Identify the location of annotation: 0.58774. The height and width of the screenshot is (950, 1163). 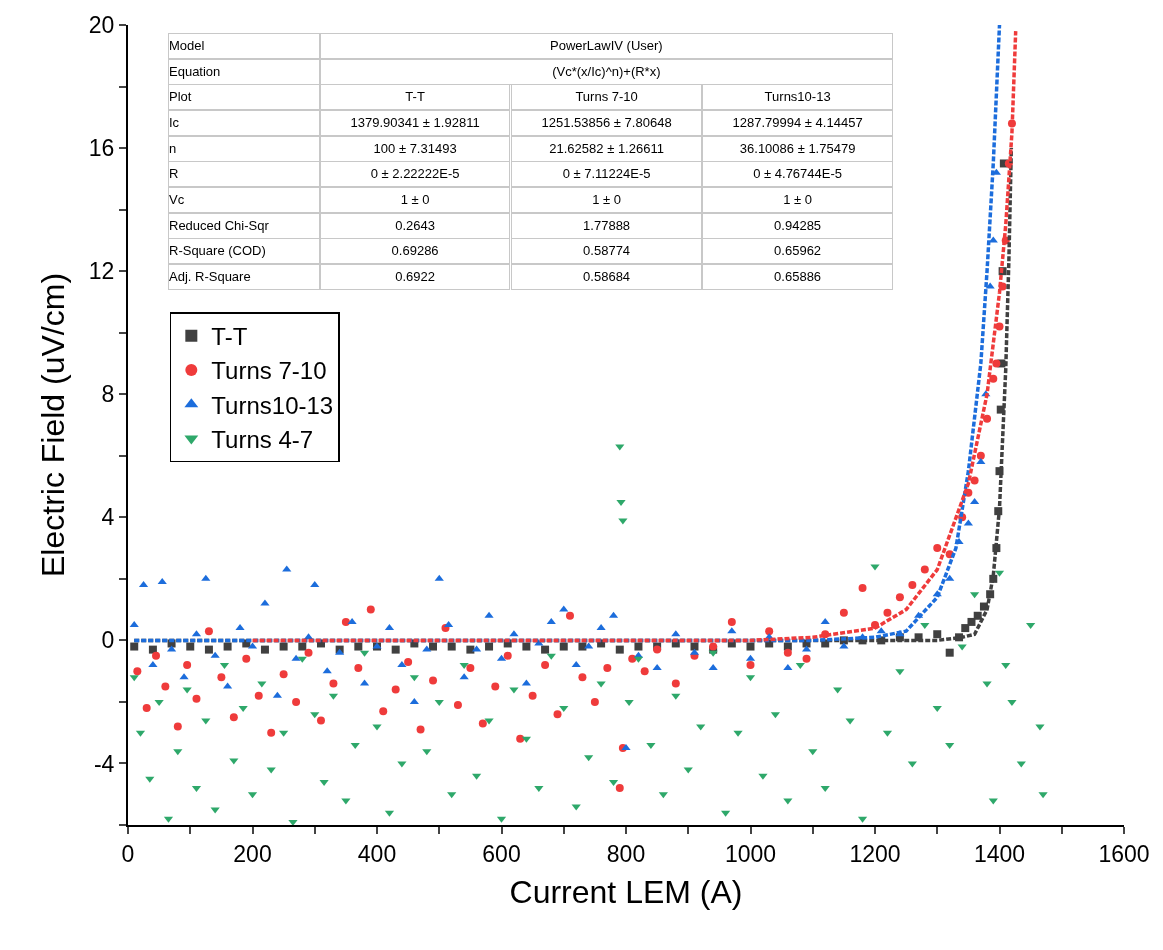
(607, 251).